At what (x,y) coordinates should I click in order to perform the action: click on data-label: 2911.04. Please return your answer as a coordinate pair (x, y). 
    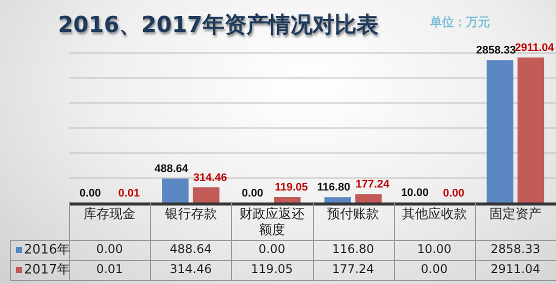
    Looking at the image, I should click on (515, 269).